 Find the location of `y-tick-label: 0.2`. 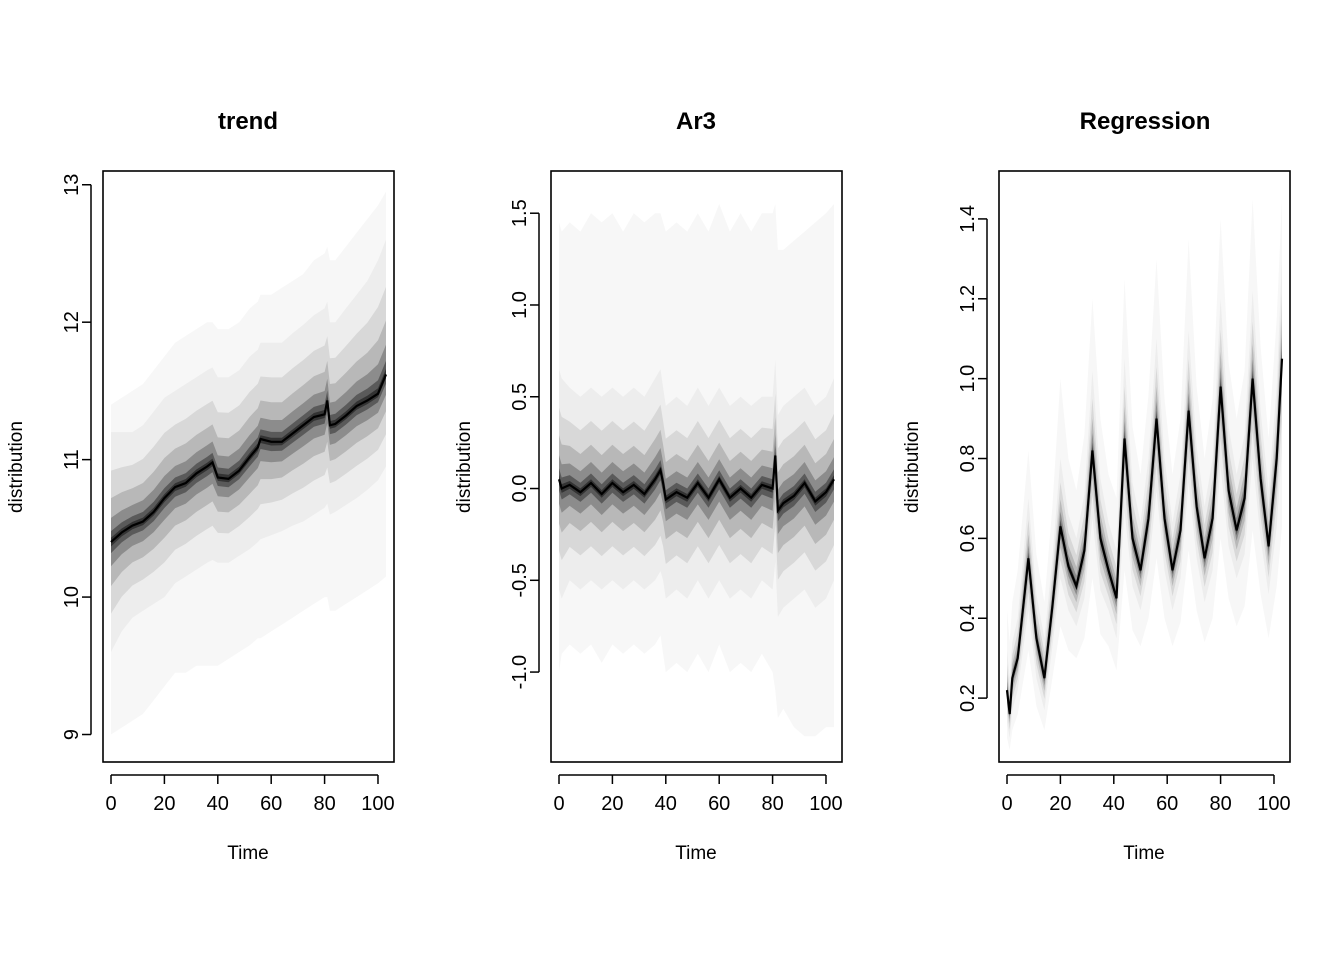

y-tick-label: 0.2 is located at coordinates (968, 698).